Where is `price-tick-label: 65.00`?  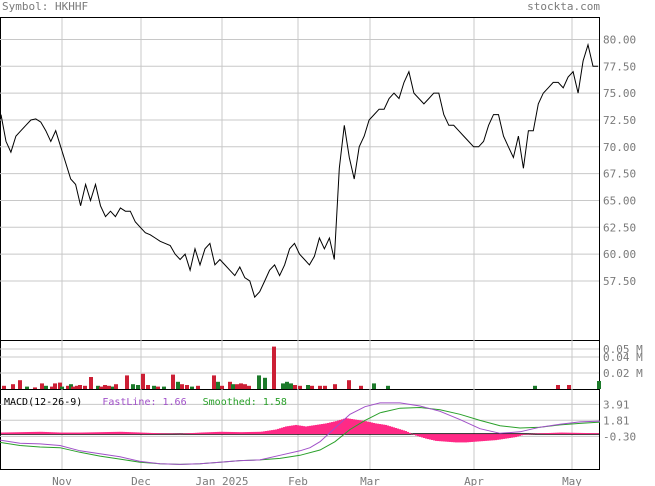
price-tick-label: 65.00 is located at coordinates (619, 200).